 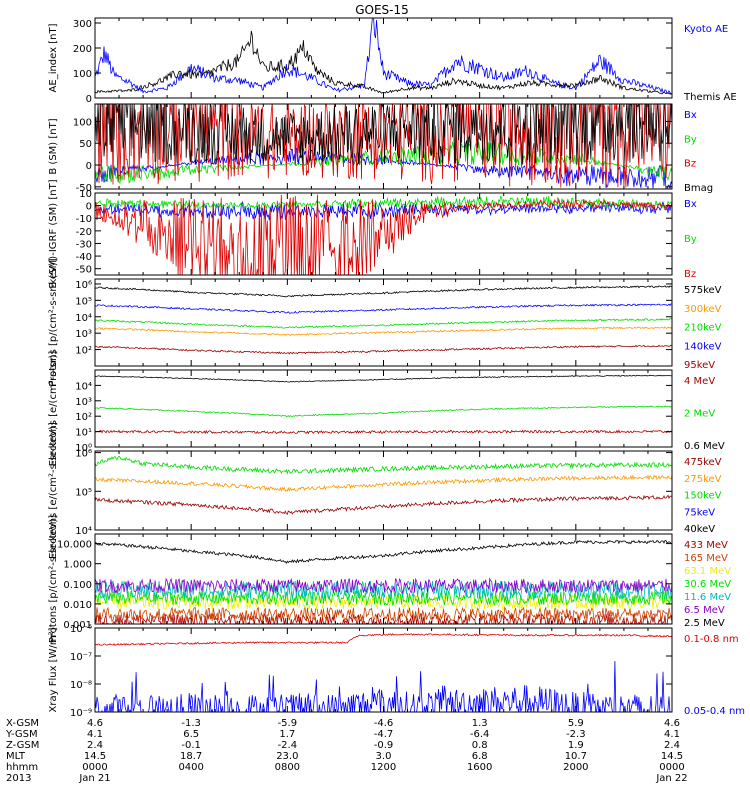 I want to click on legend-entry: 140keV, so click(x=703, y=346).